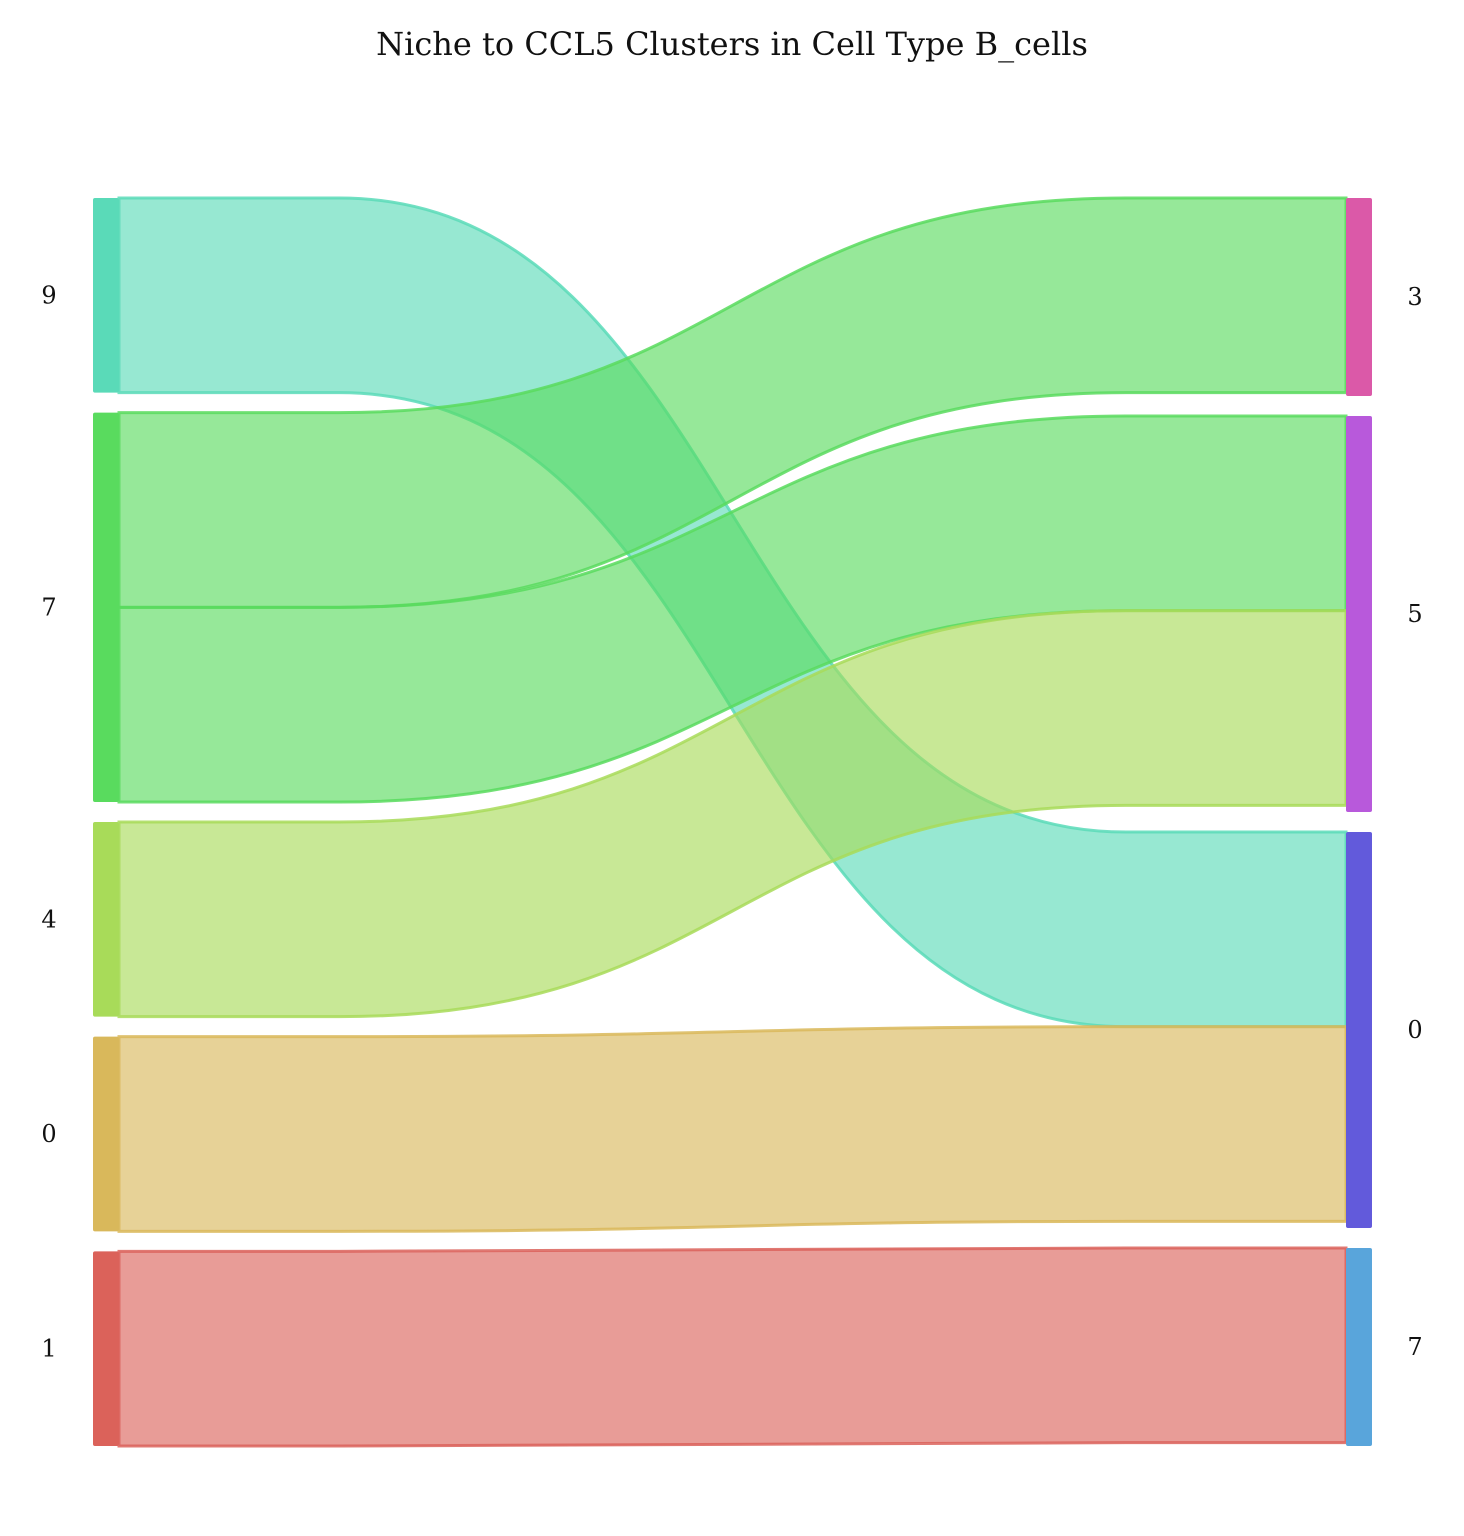 This screenshot has height=1536, width=1464. Describe the element at coordinates (48, 295) in the screenshot. I see `left-node-label-9: 9` at that location.